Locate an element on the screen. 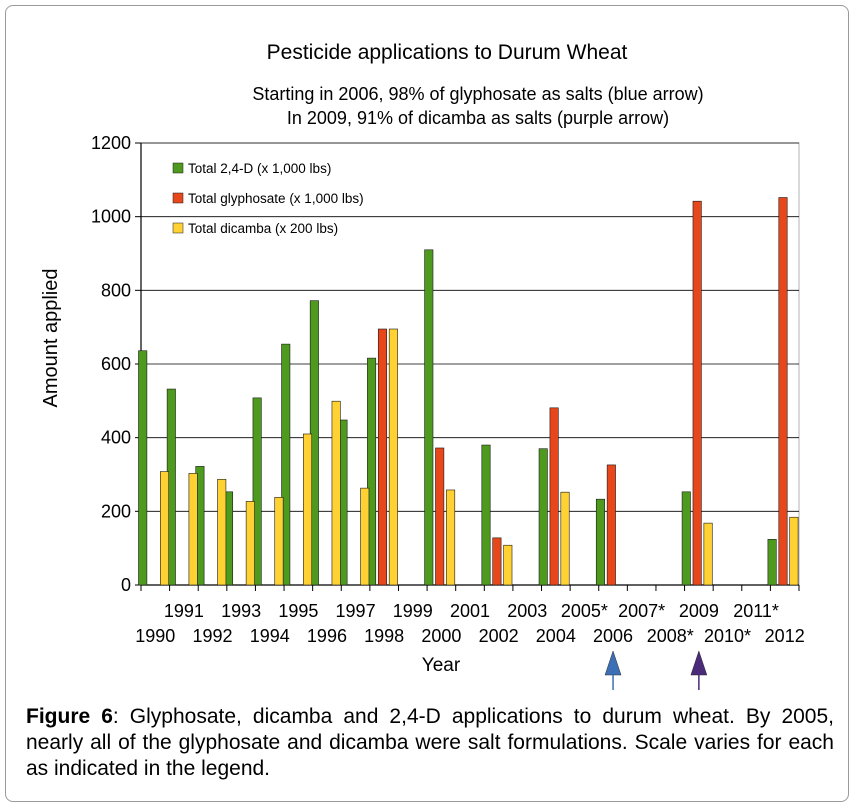 Image resolution: width=856 pixels, height=809 pixels. y-axis-label: Amount applied is located at coordinates (51, 338).